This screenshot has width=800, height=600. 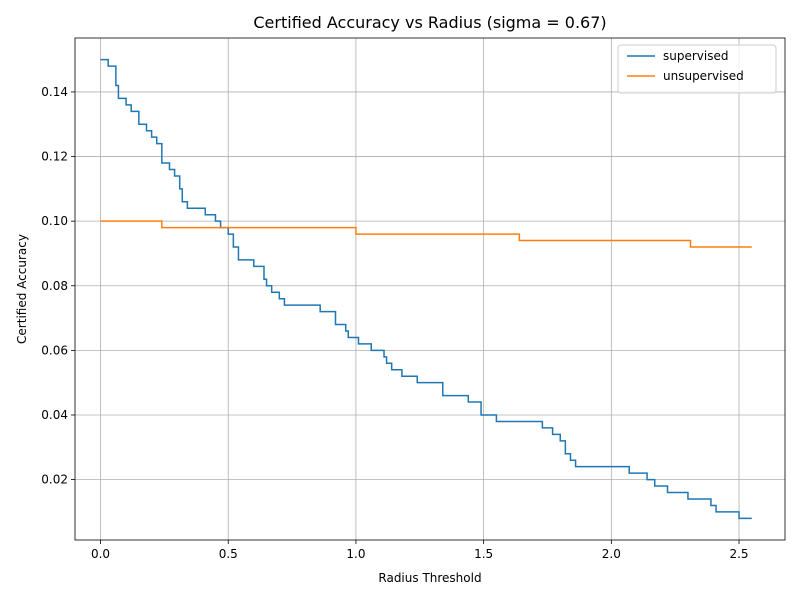 What do you see at coordinates (22, 289) in the screenshot?
I see `y-axis-label: Certified Accuracy` at bounding box center [22, 289].